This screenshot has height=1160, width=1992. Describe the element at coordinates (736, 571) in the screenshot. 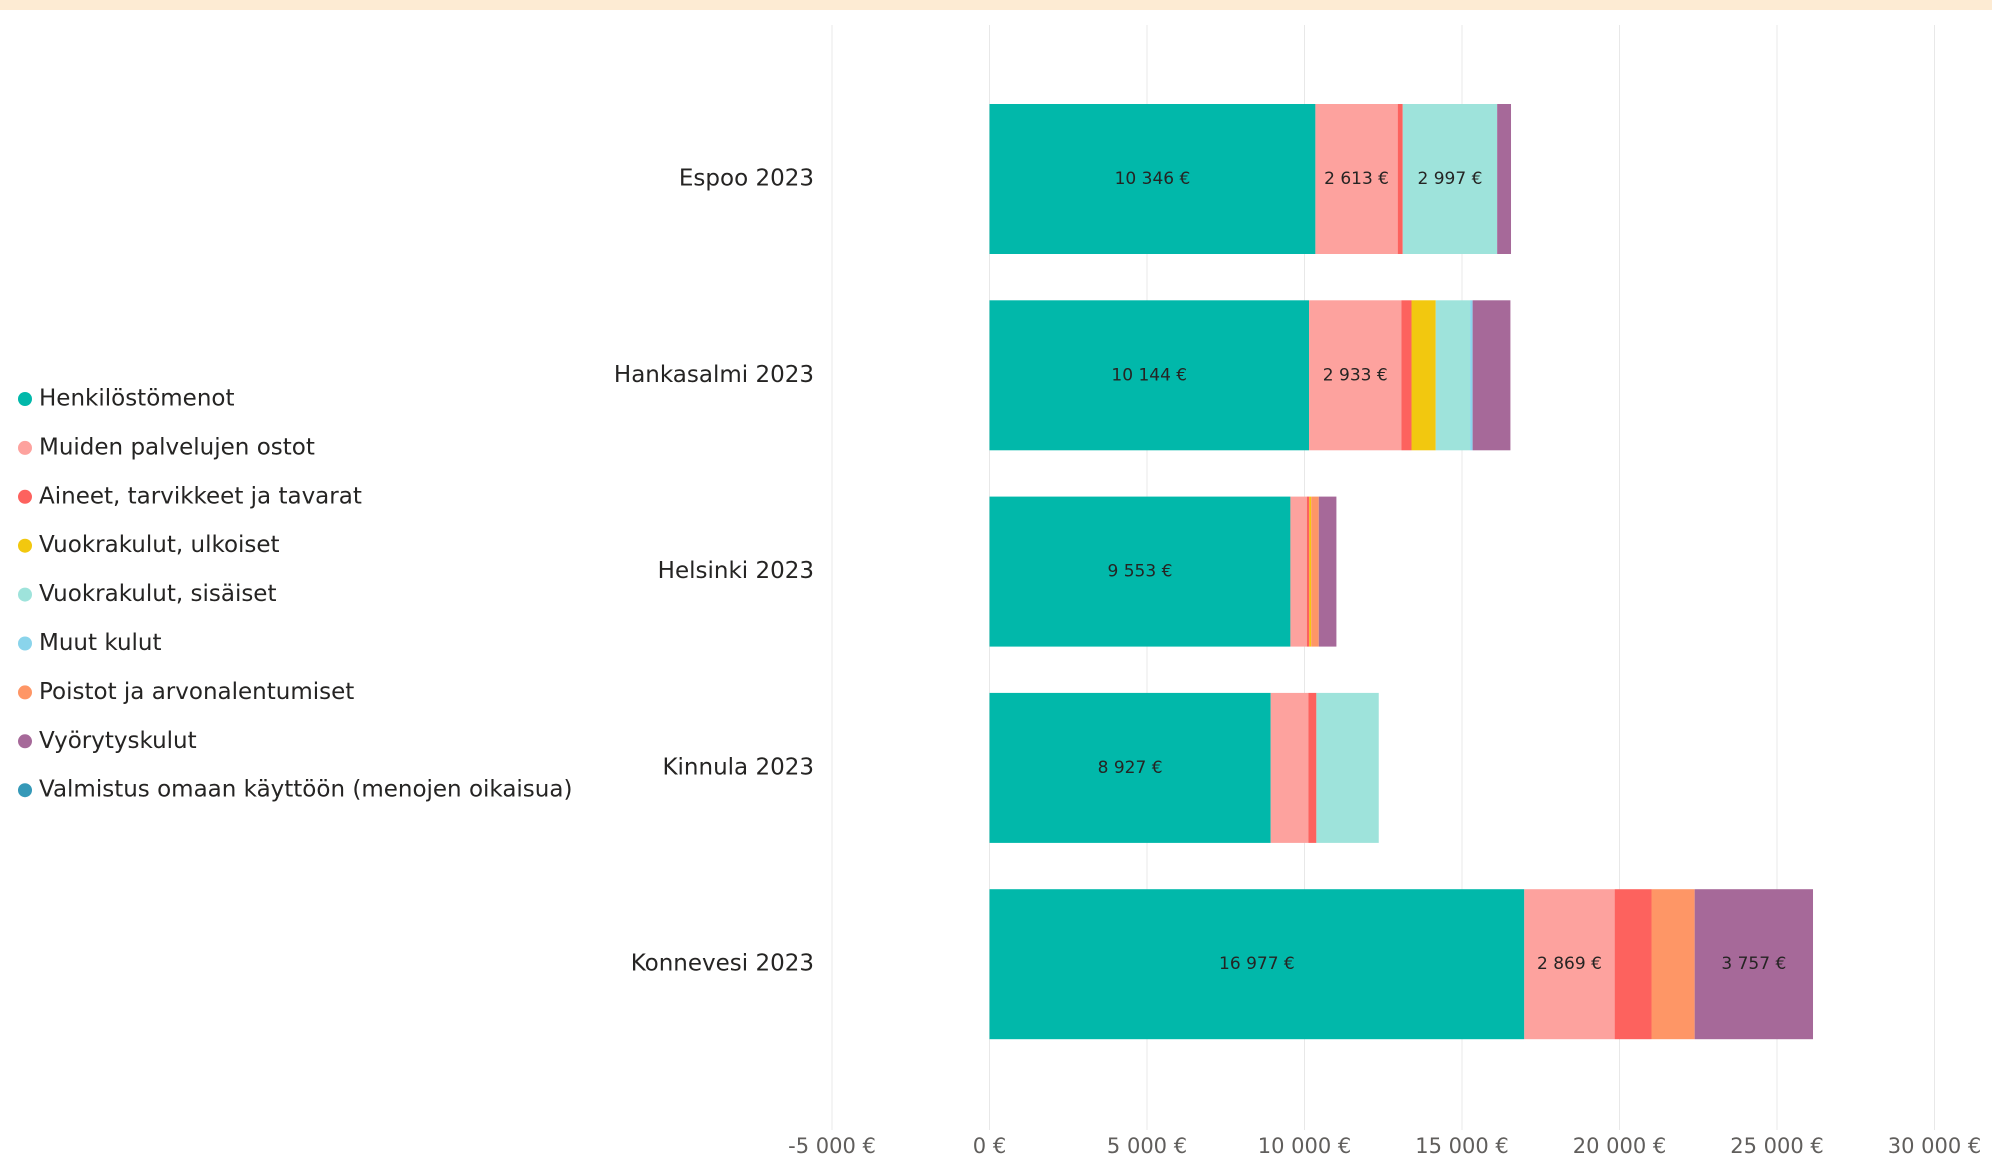

I see `y-tick-label: Helsinki 2023` at that location.